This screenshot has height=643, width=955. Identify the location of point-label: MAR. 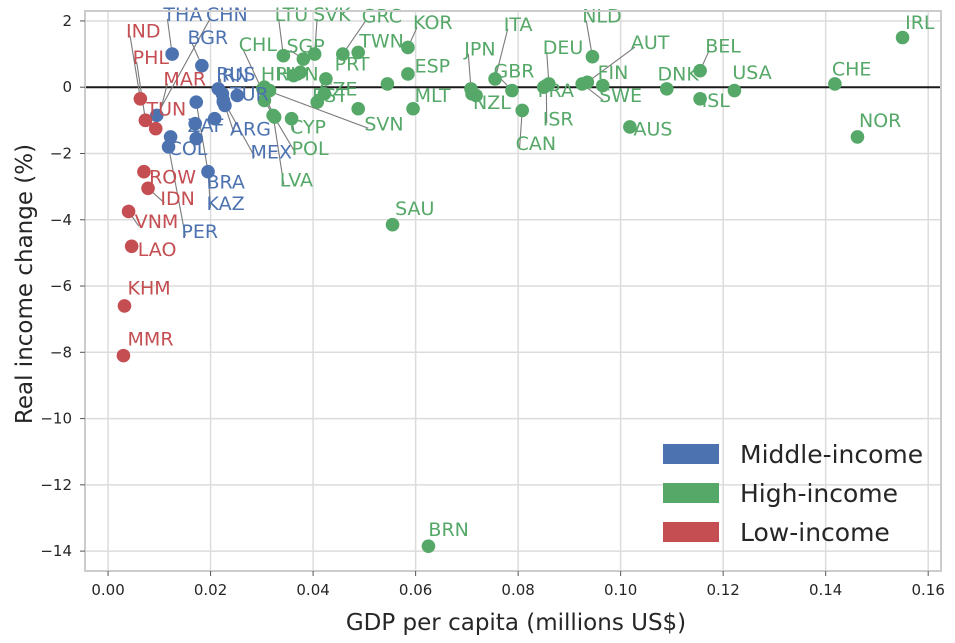
(184, 80).